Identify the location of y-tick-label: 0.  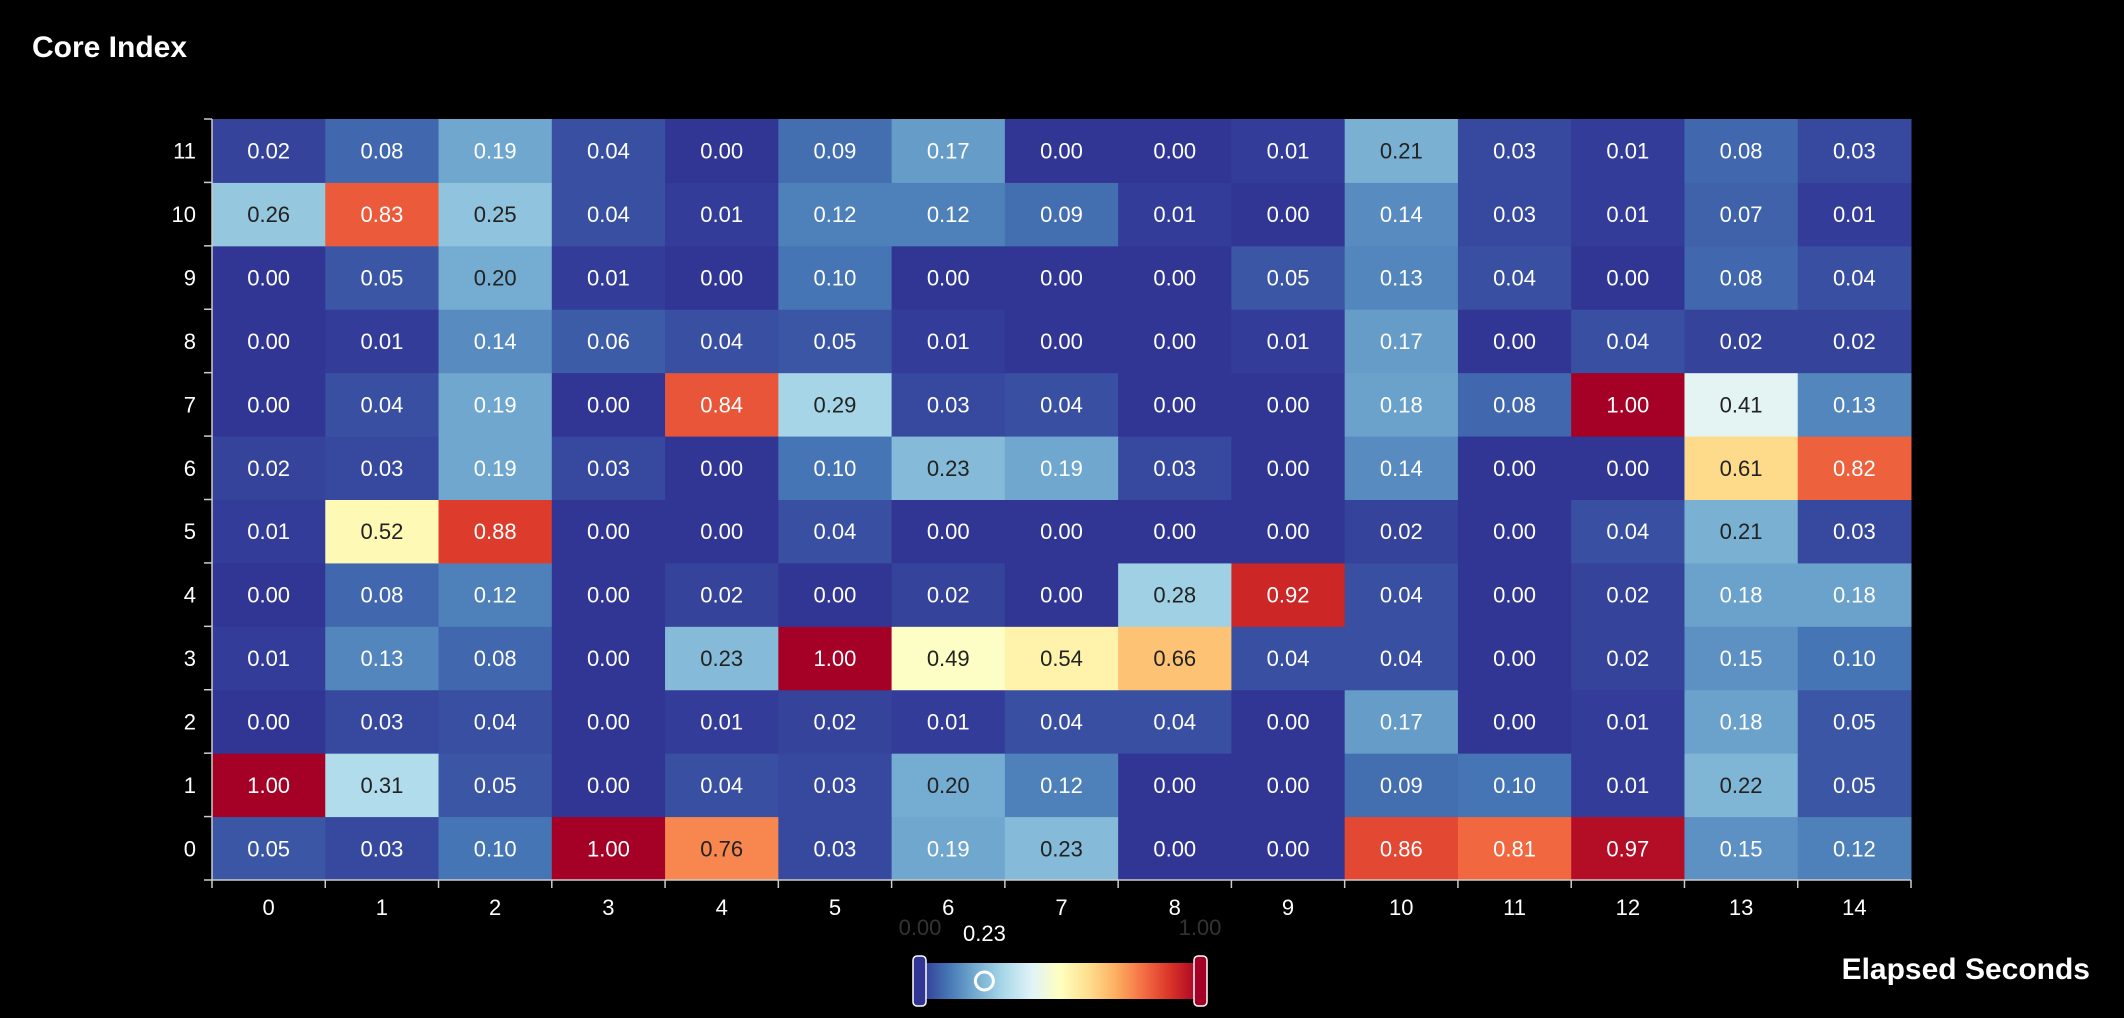
(190, 848).